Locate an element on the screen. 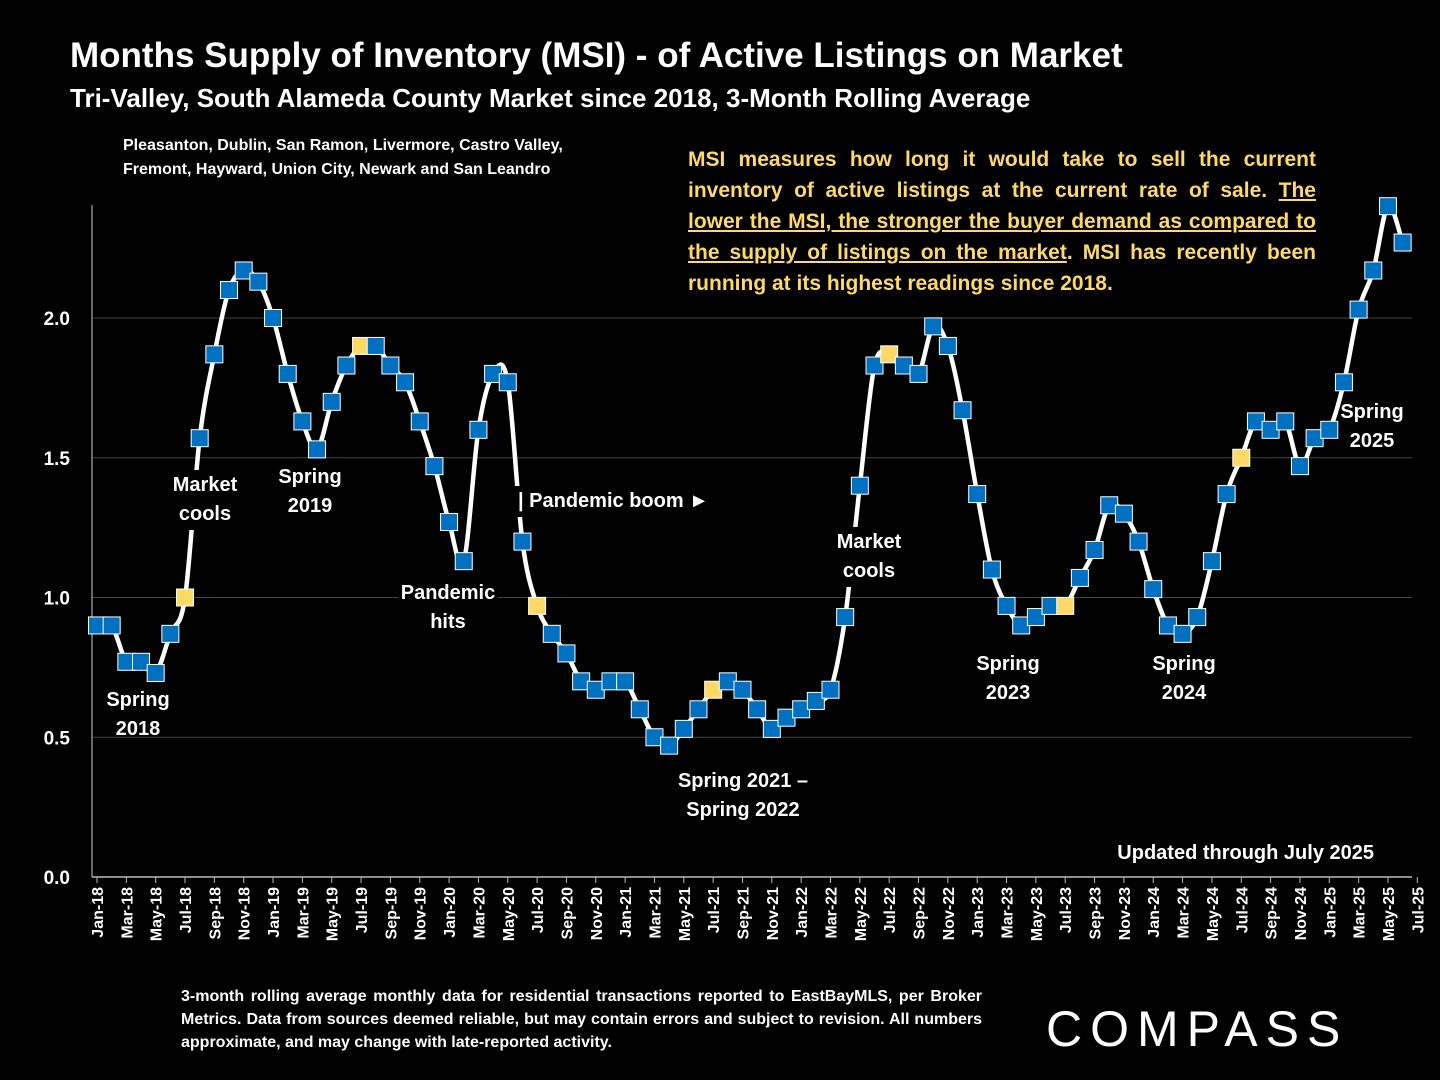  x-tick-label: Jul-18 is located at coordinates (186, 910).